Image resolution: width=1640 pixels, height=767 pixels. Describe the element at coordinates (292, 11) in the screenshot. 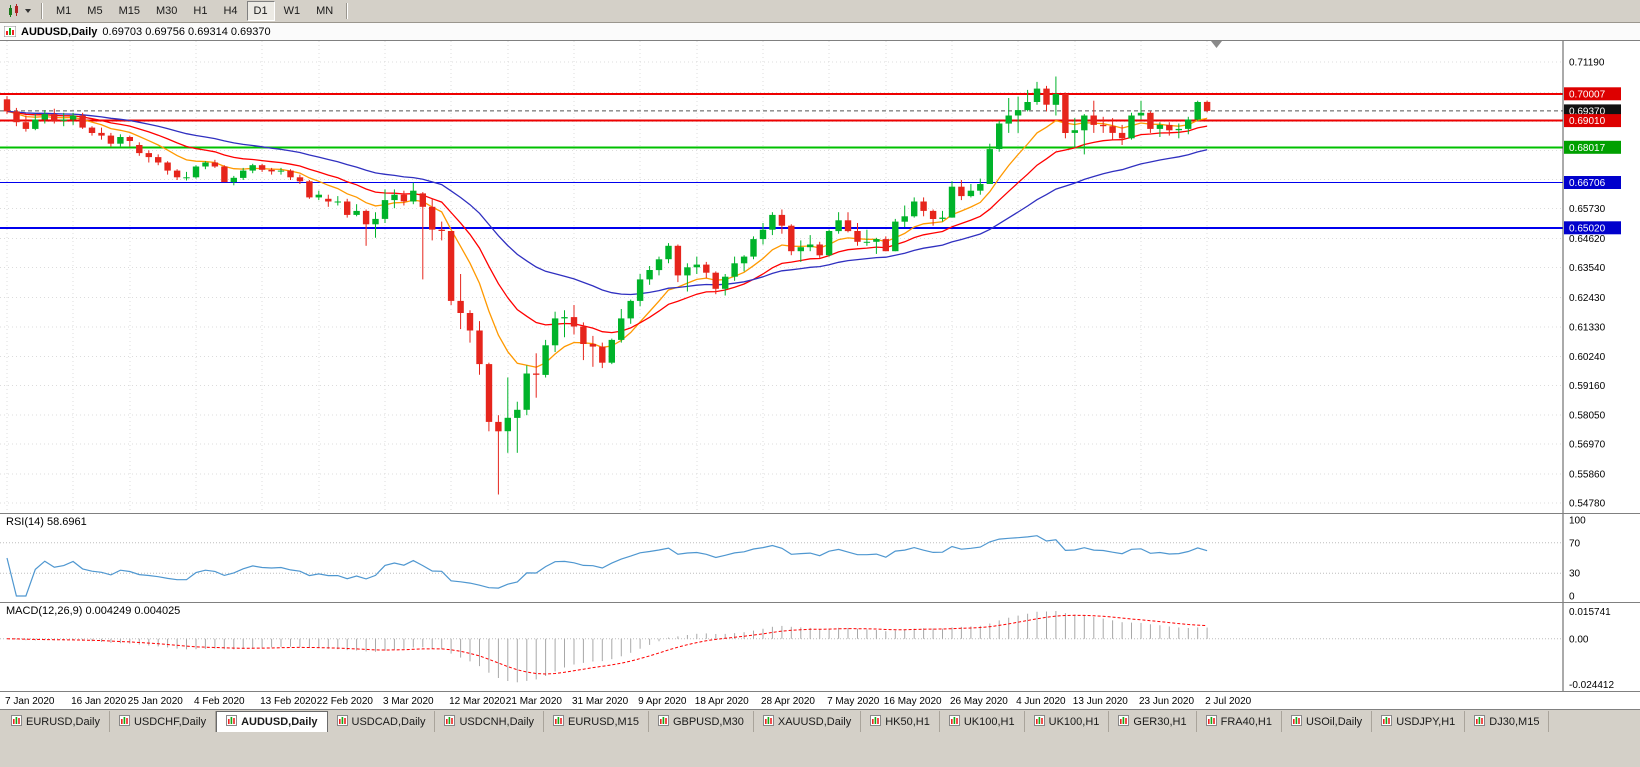

I see `timeframe-button-w1: W1` at that location.